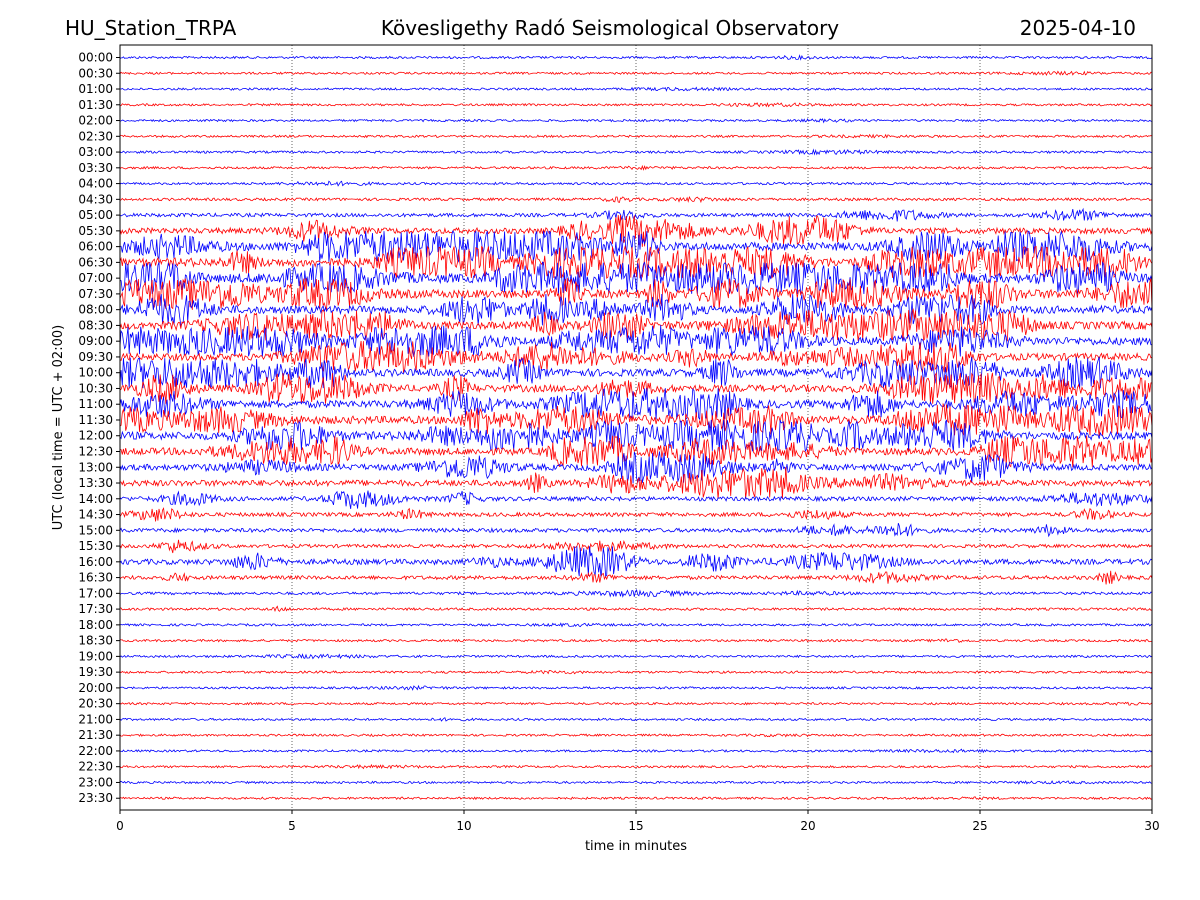 The image size is (1200, 900). Describe the element at coordinates (120, 826) in the screenshot. I see `x-tick-label: 0` at that location.